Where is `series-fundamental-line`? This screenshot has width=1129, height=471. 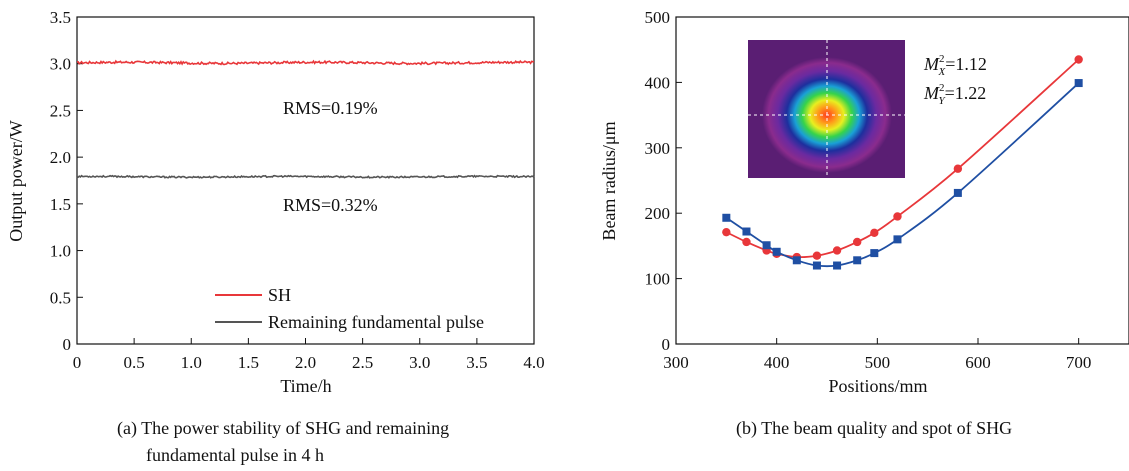 series-fundamental-line is located at coordinates (305, 176).